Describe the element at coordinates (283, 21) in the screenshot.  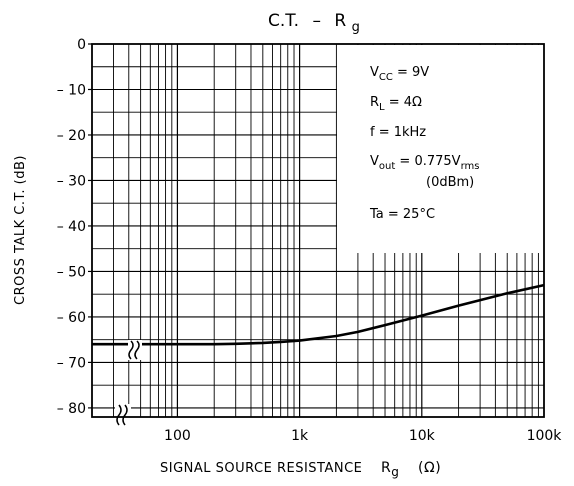
I see `chart-title-main: C.T.` at that location.